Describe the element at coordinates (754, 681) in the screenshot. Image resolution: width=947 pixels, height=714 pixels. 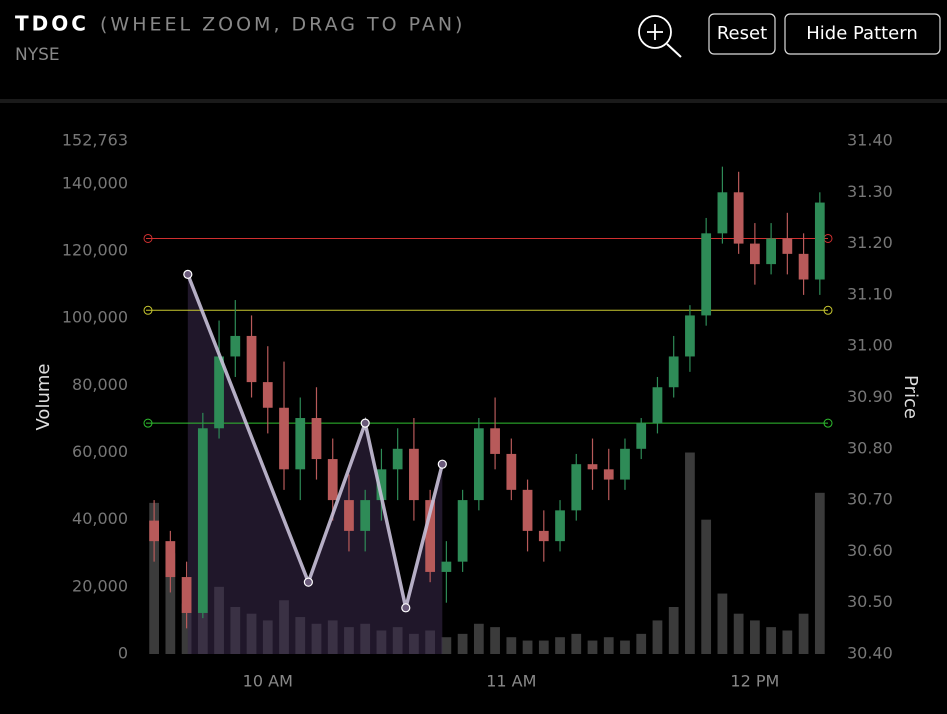
I see `x-tick-label: 12 PM` at that location.